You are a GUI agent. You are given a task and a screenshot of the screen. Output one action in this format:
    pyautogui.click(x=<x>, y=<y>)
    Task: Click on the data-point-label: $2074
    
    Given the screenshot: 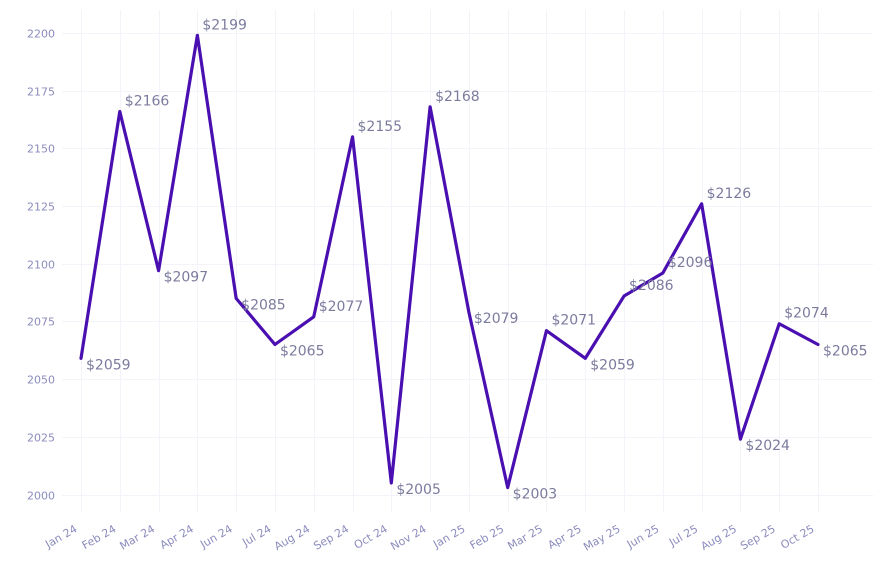 What is the action you would take?
    pyautogui.click(x=806, y=314)
    